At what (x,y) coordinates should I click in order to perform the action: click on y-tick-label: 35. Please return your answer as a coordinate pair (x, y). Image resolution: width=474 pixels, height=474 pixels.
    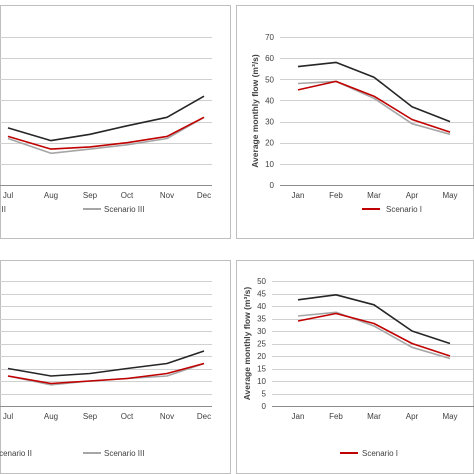
    Looking at the image, I should click on (261, 319).